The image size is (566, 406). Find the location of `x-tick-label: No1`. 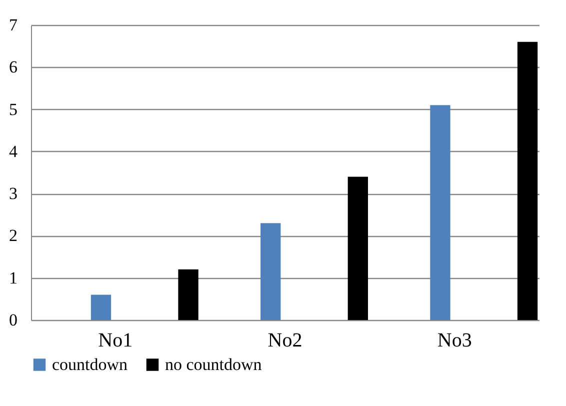

x-tick-label: No1 is located at coordinates (115, 341).